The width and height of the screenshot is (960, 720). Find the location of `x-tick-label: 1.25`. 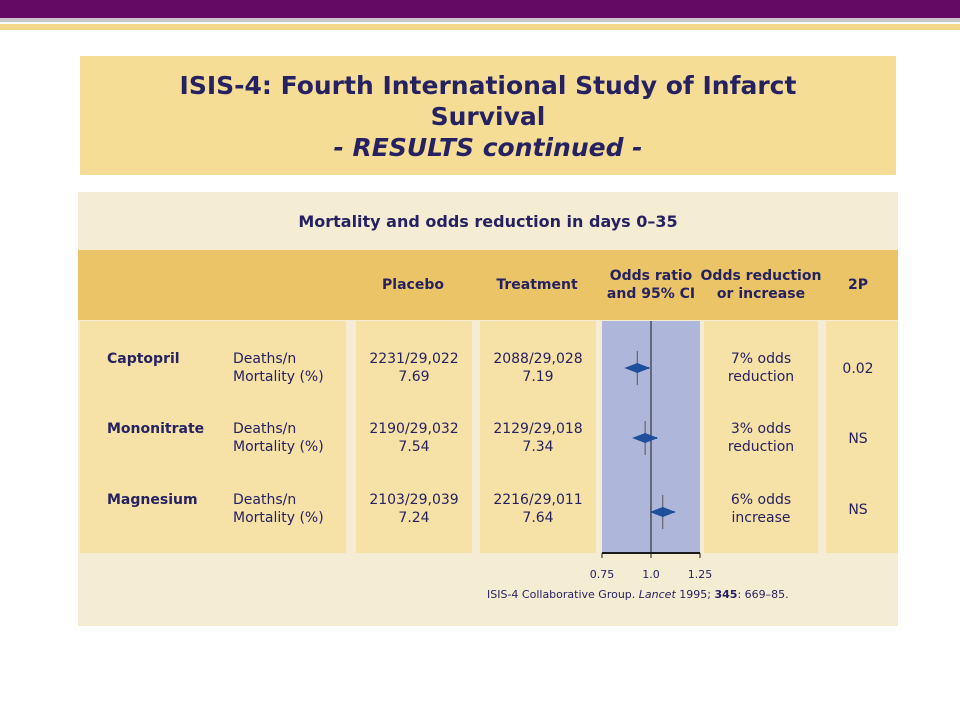

x-tick-label: 1.25 is located at coordinates (700, 574).